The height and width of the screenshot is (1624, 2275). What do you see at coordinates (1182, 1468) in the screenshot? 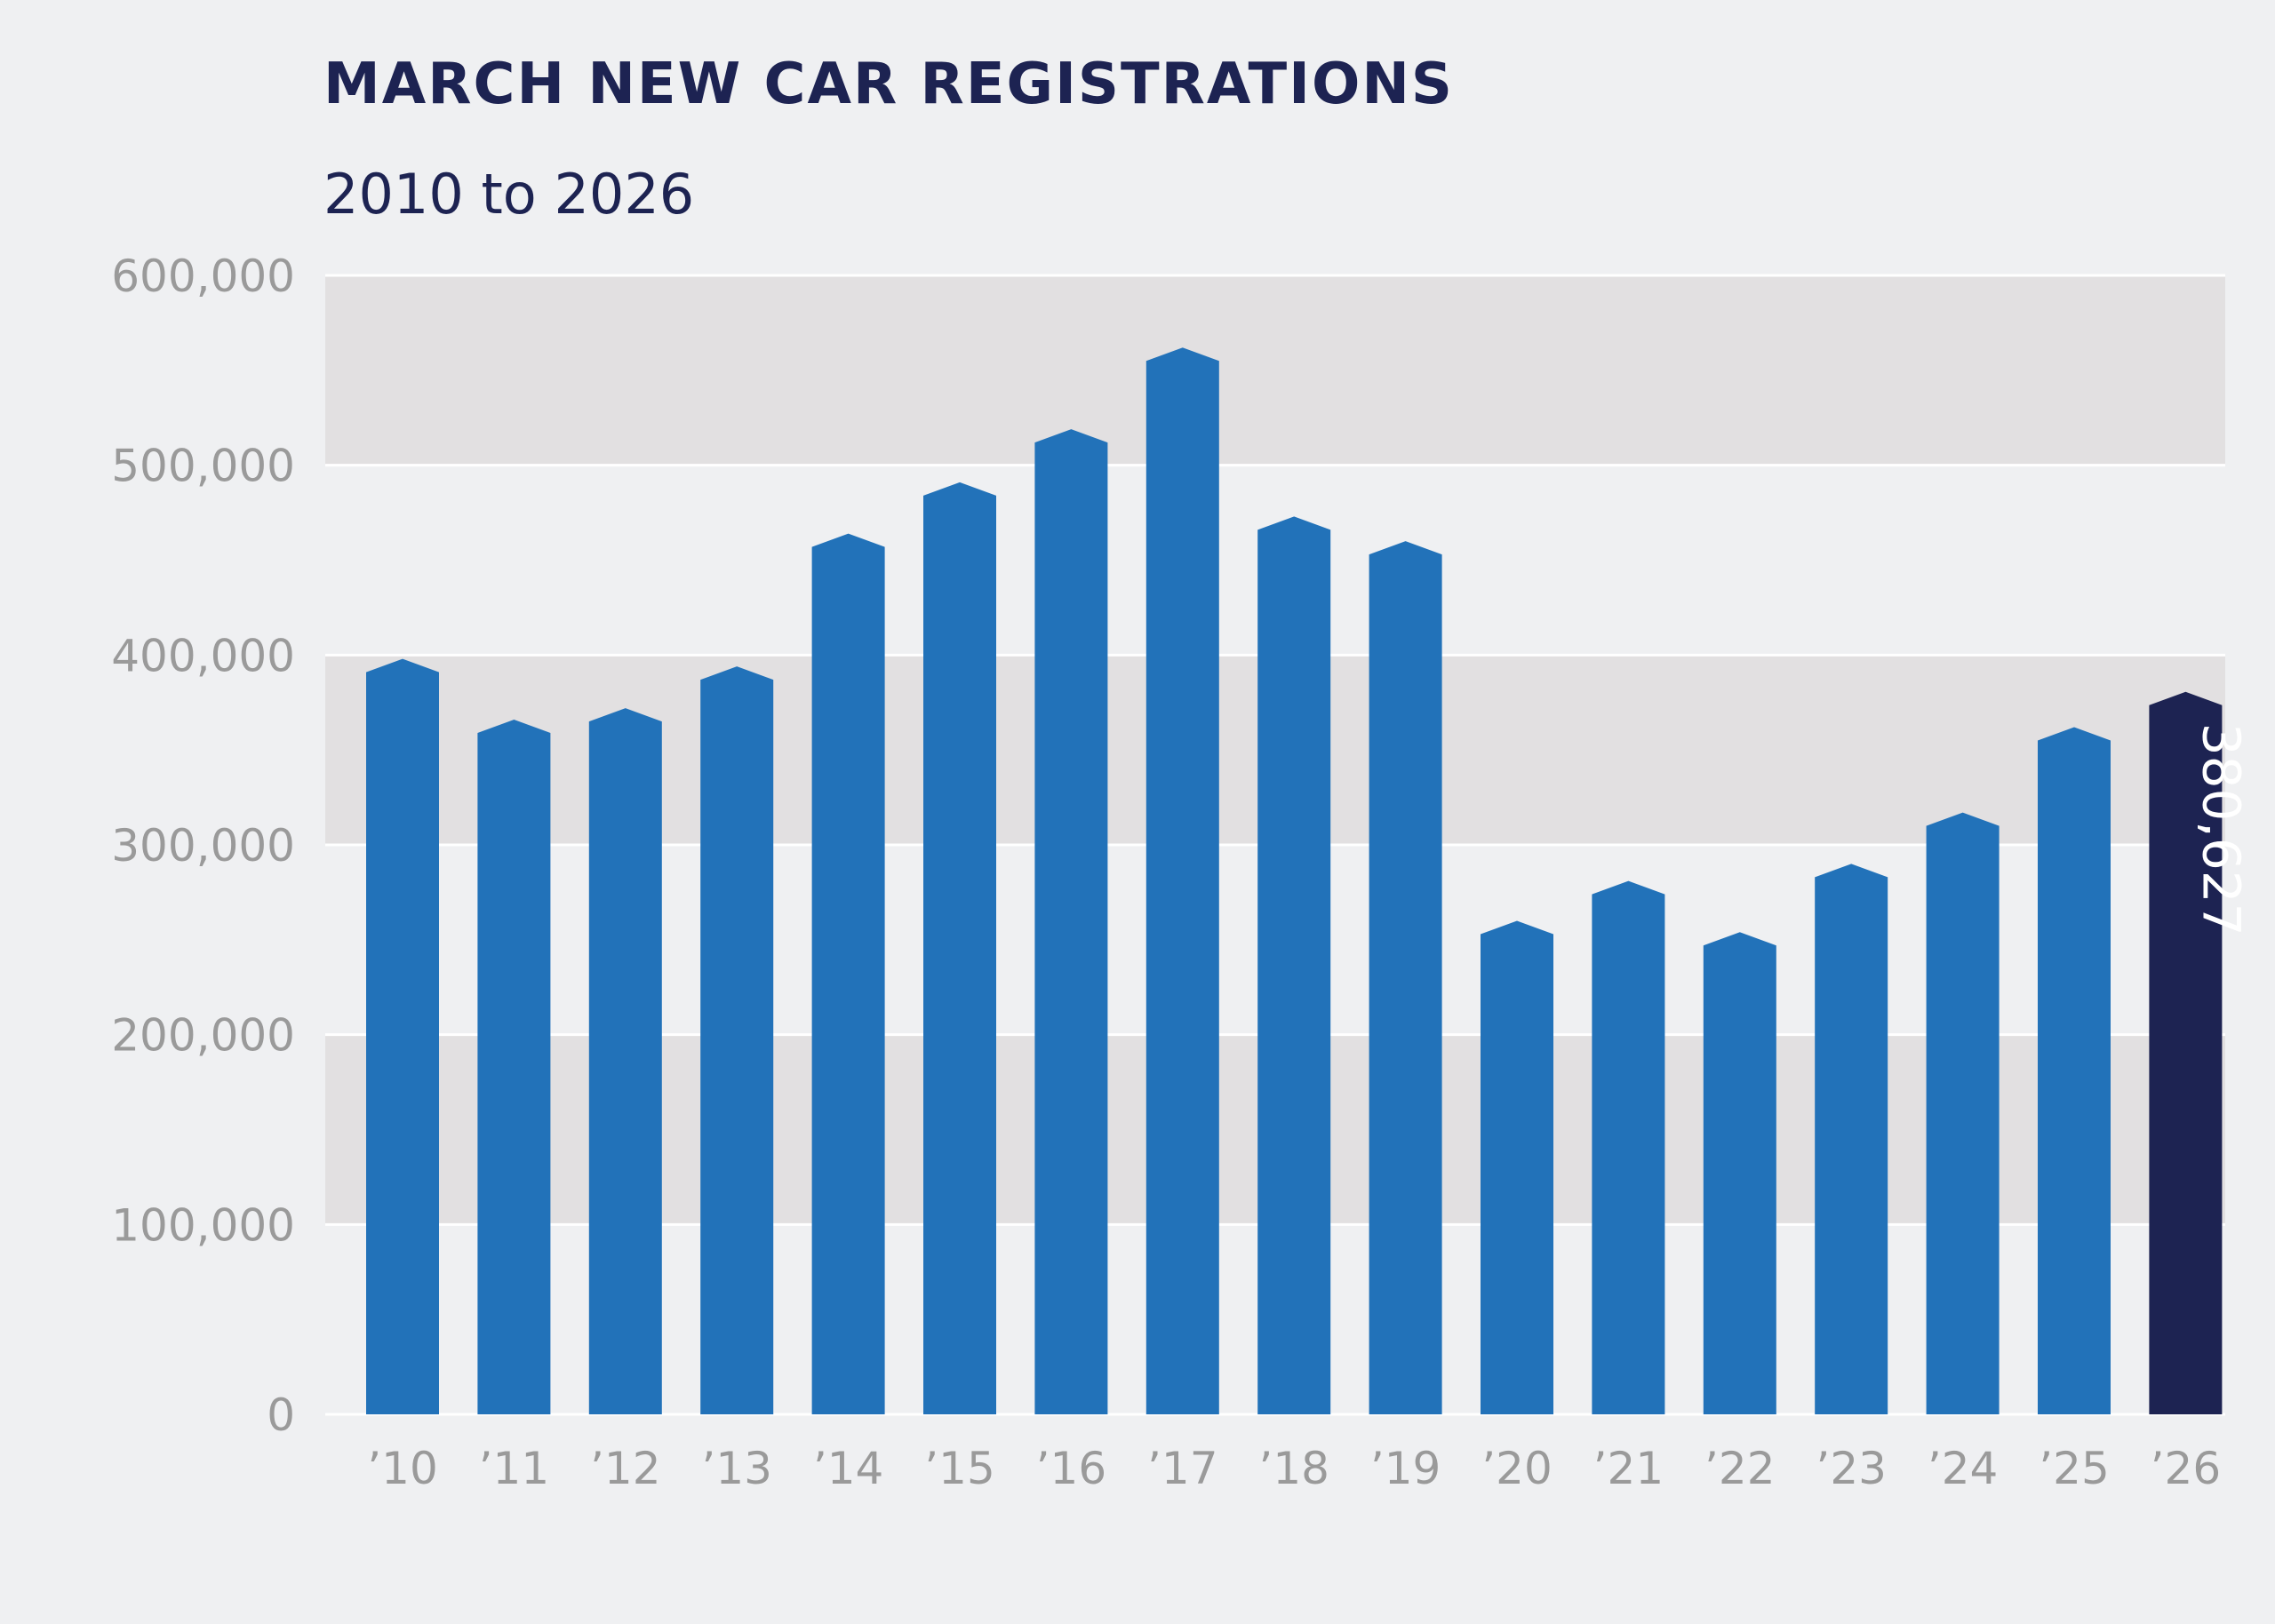
I see `x-tick-label: ’17` at bounding box center [1182, 1468].